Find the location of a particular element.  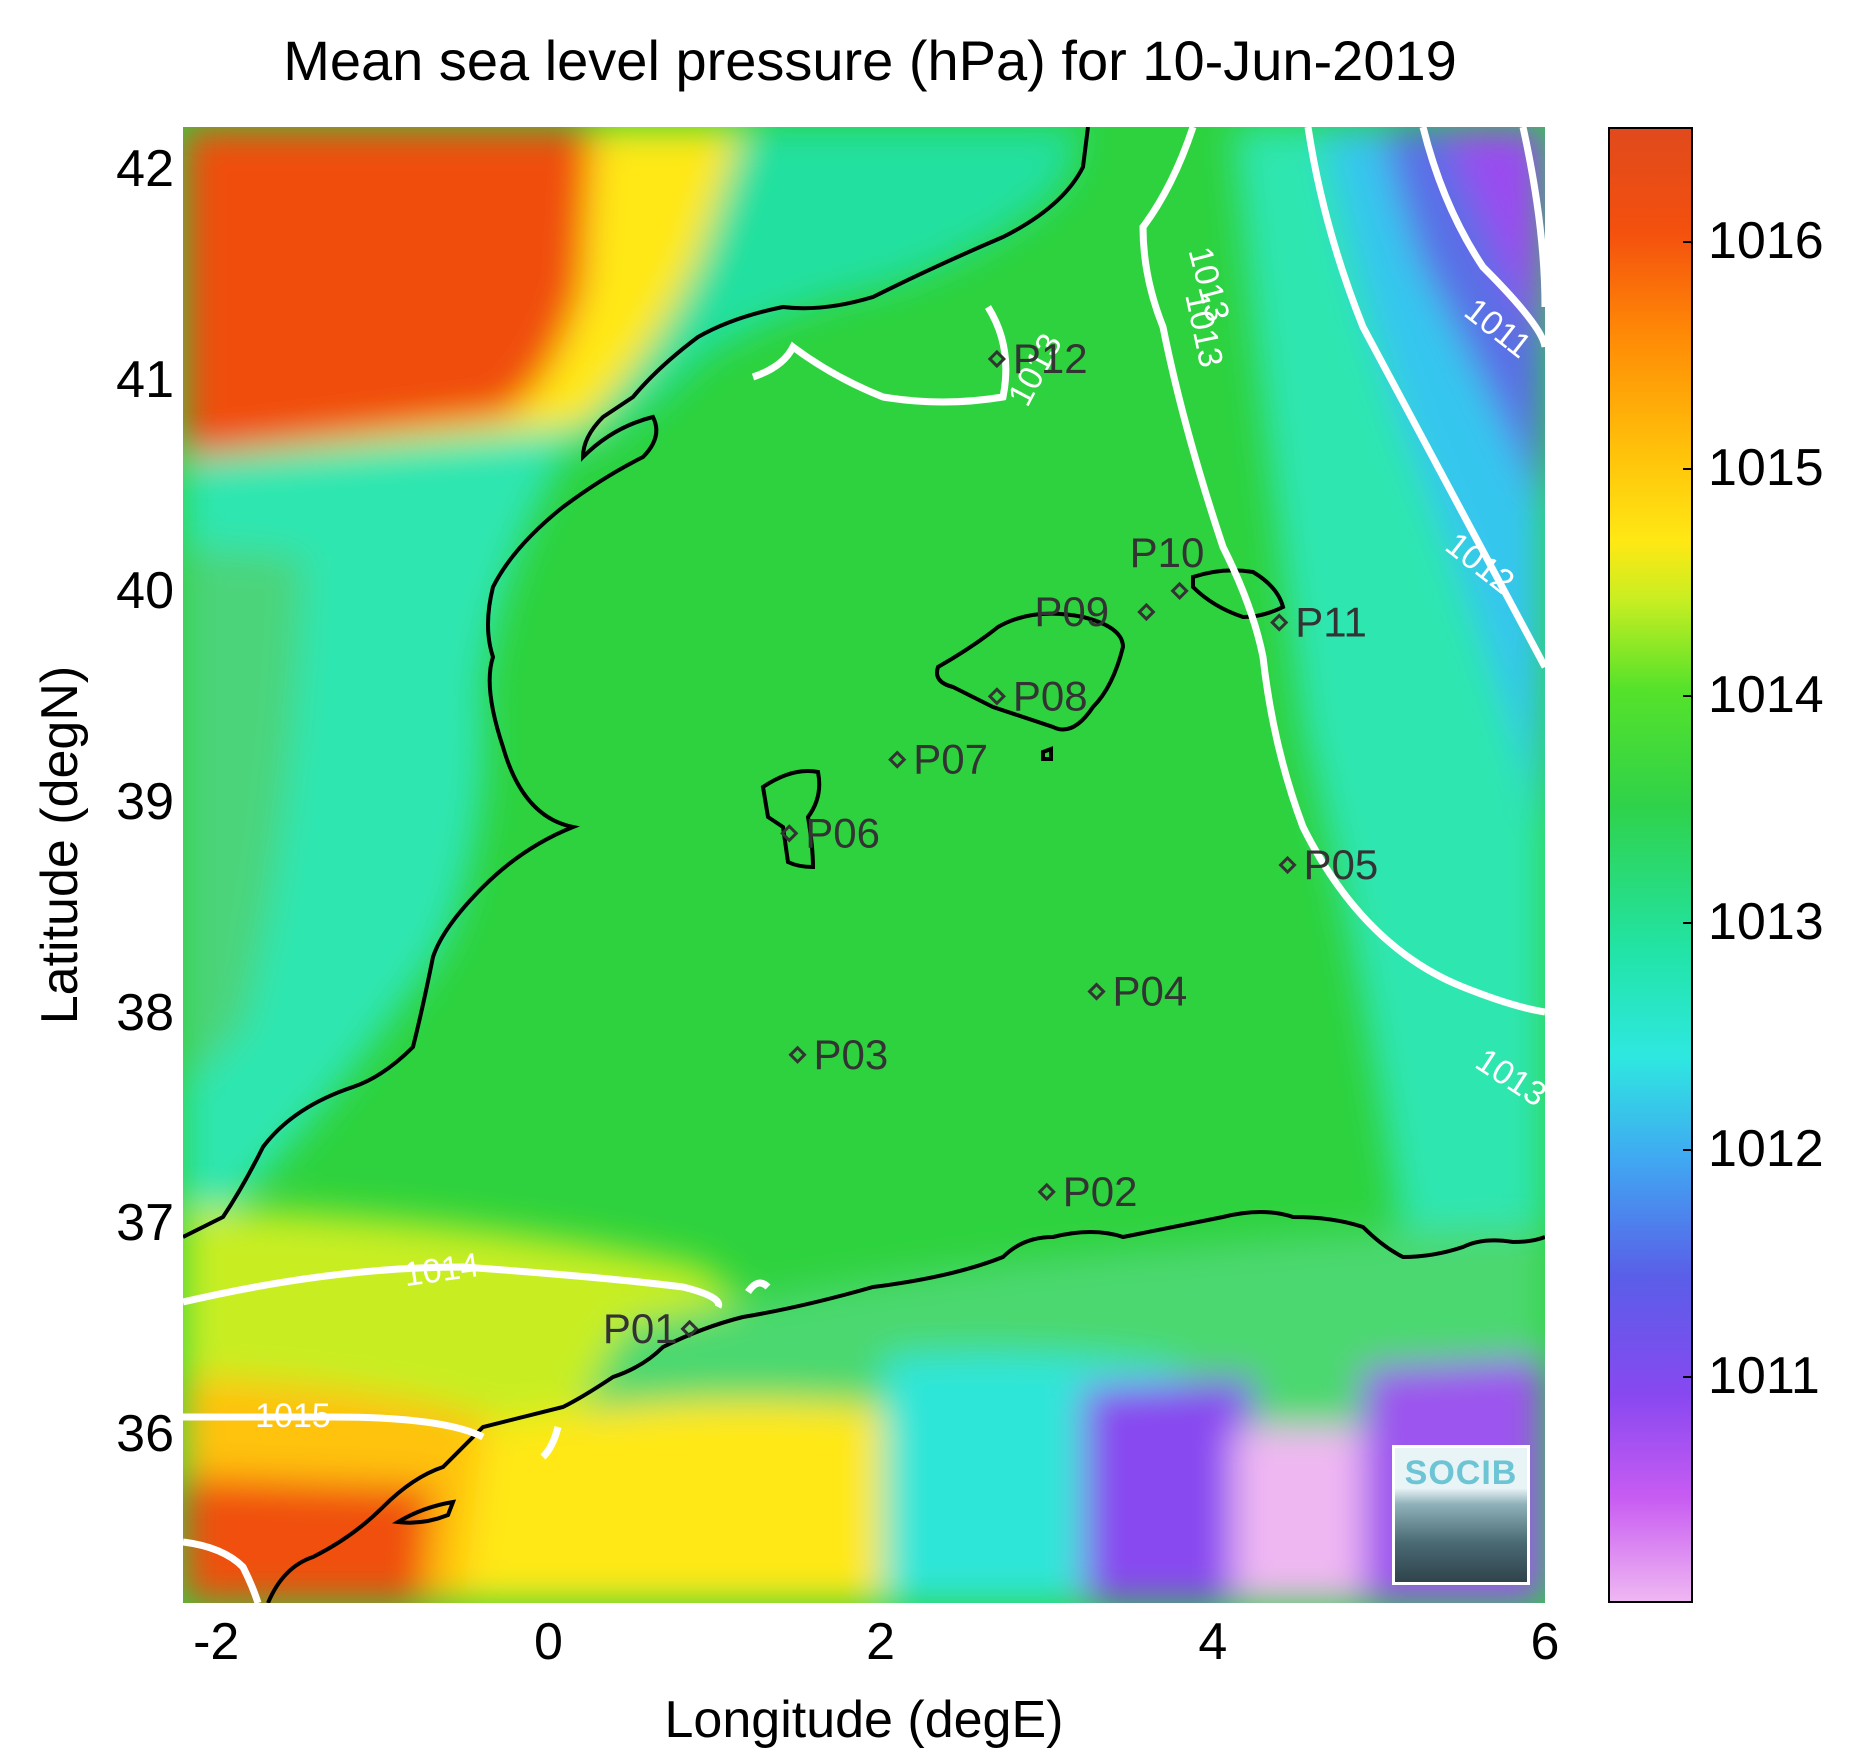

x-tick-label: 2 is located at coordinates (881, 1642).